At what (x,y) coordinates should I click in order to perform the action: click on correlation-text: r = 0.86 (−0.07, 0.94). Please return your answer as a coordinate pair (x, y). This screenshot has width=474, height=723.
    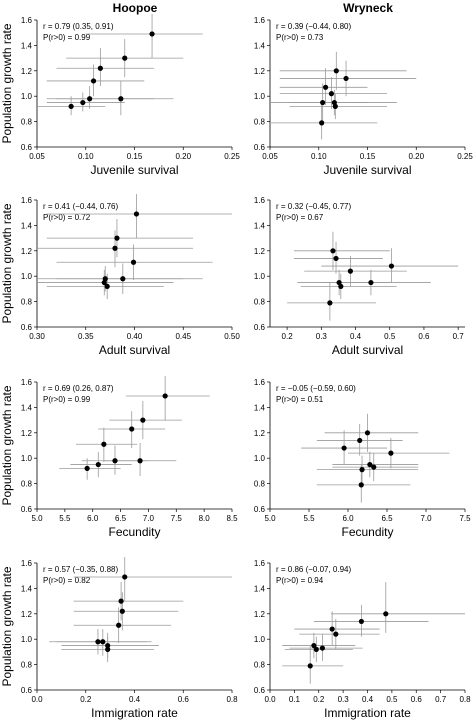
    Looking at the image, I should click on (313, 569).